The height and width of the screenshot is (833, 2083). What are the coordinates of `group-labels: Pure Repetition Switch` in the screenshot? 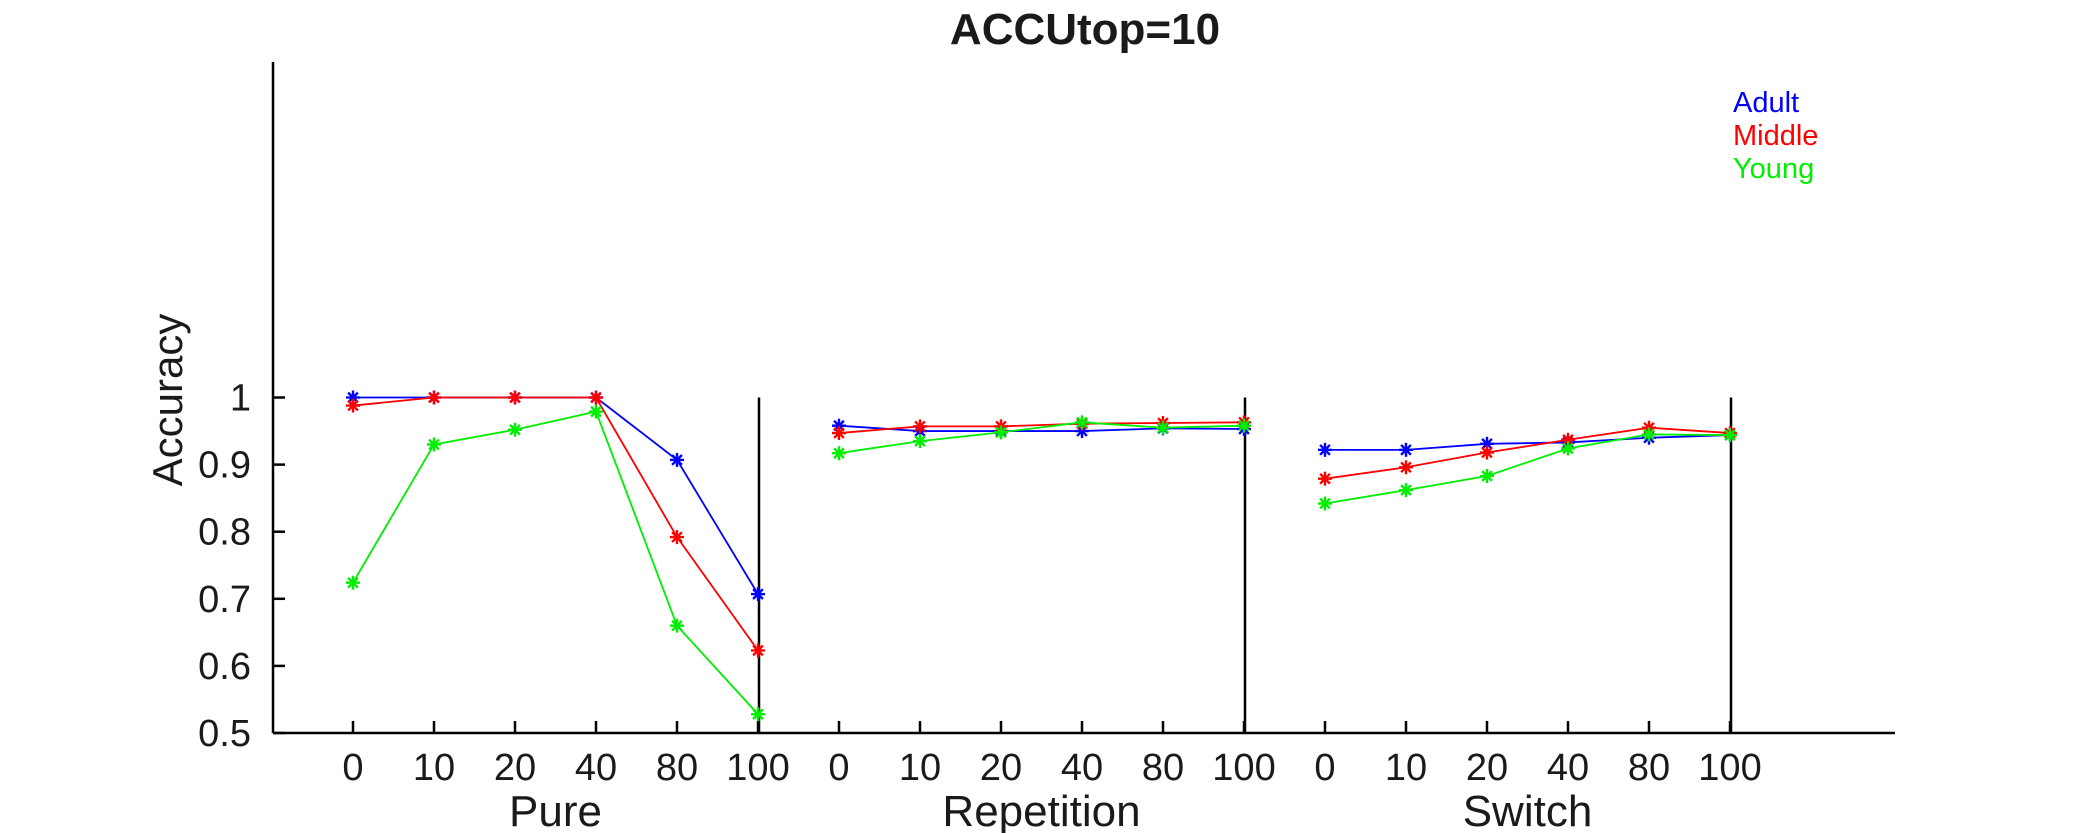 It's located at (1050, 810).